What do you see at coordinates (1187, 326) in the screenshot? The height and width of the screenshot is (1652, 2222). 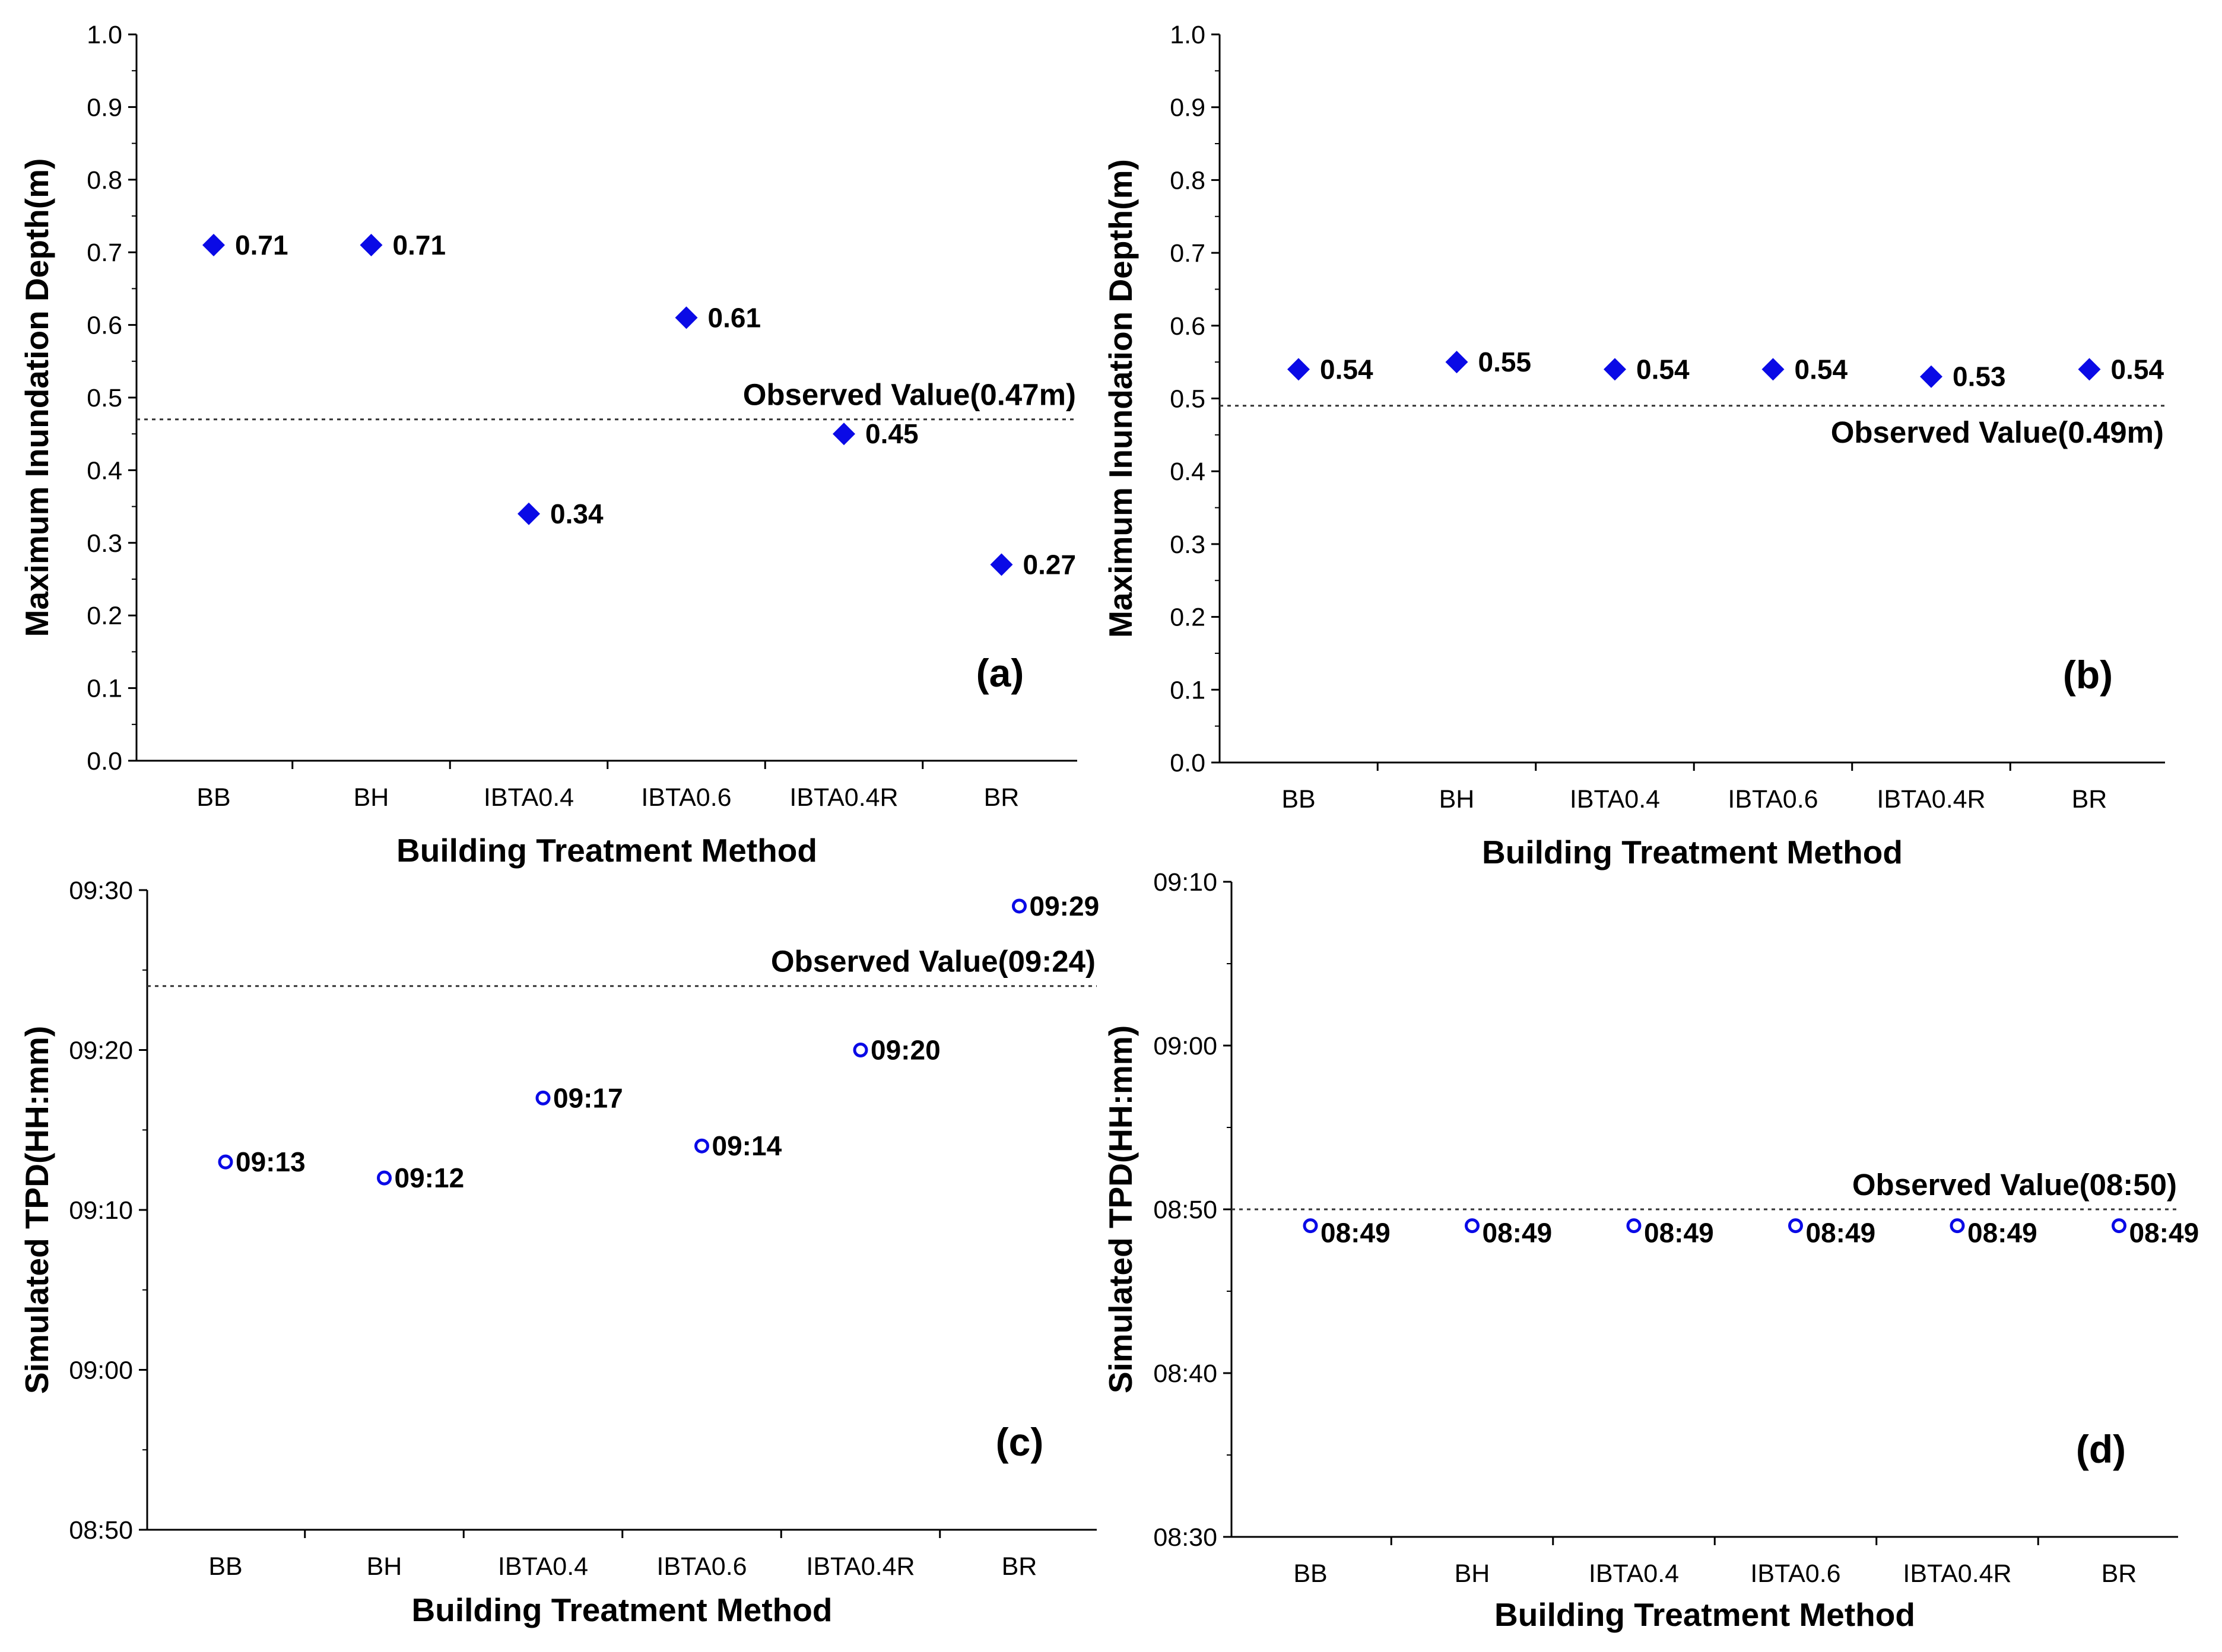 I see `y-tick-label: 0.6` at bounding box center [1187, 326].